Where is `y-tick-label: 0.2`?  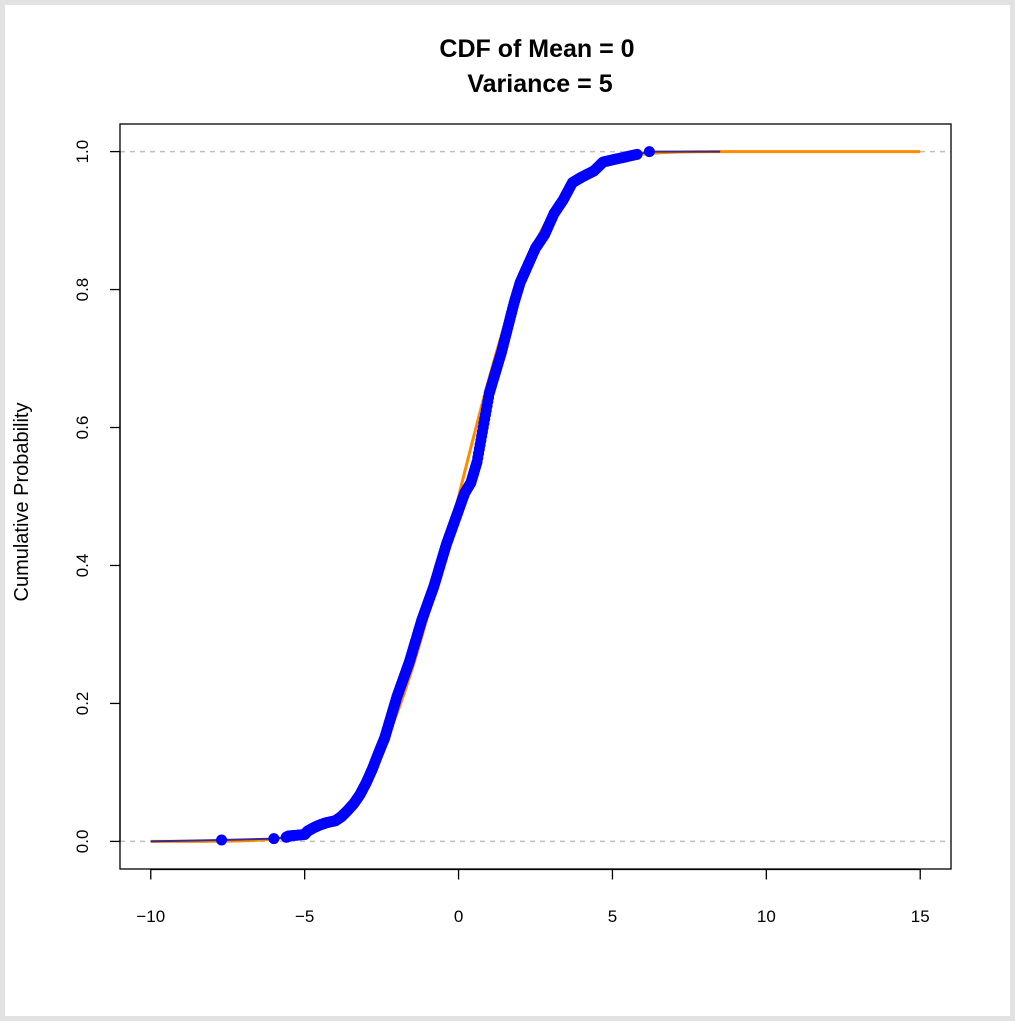 y-tick-label: 0.2 is located at coordinates (82, 704).